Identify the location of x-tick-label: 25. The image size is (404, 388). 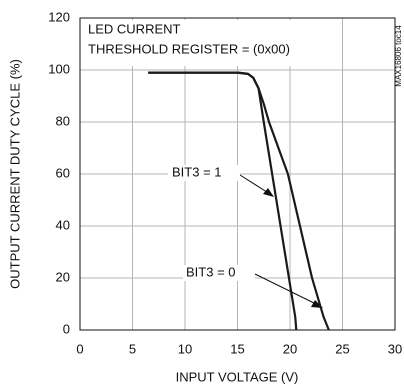
(342, 348).